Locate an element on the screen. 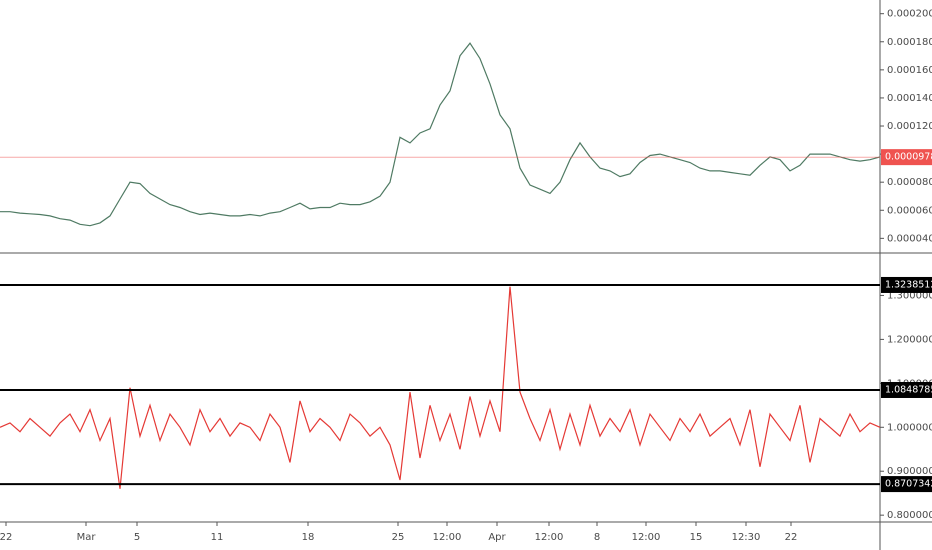 Image resolution: width=932 pixels, height=550 pixels. x-tick-label: 8 is located at coordinates (597, 537).